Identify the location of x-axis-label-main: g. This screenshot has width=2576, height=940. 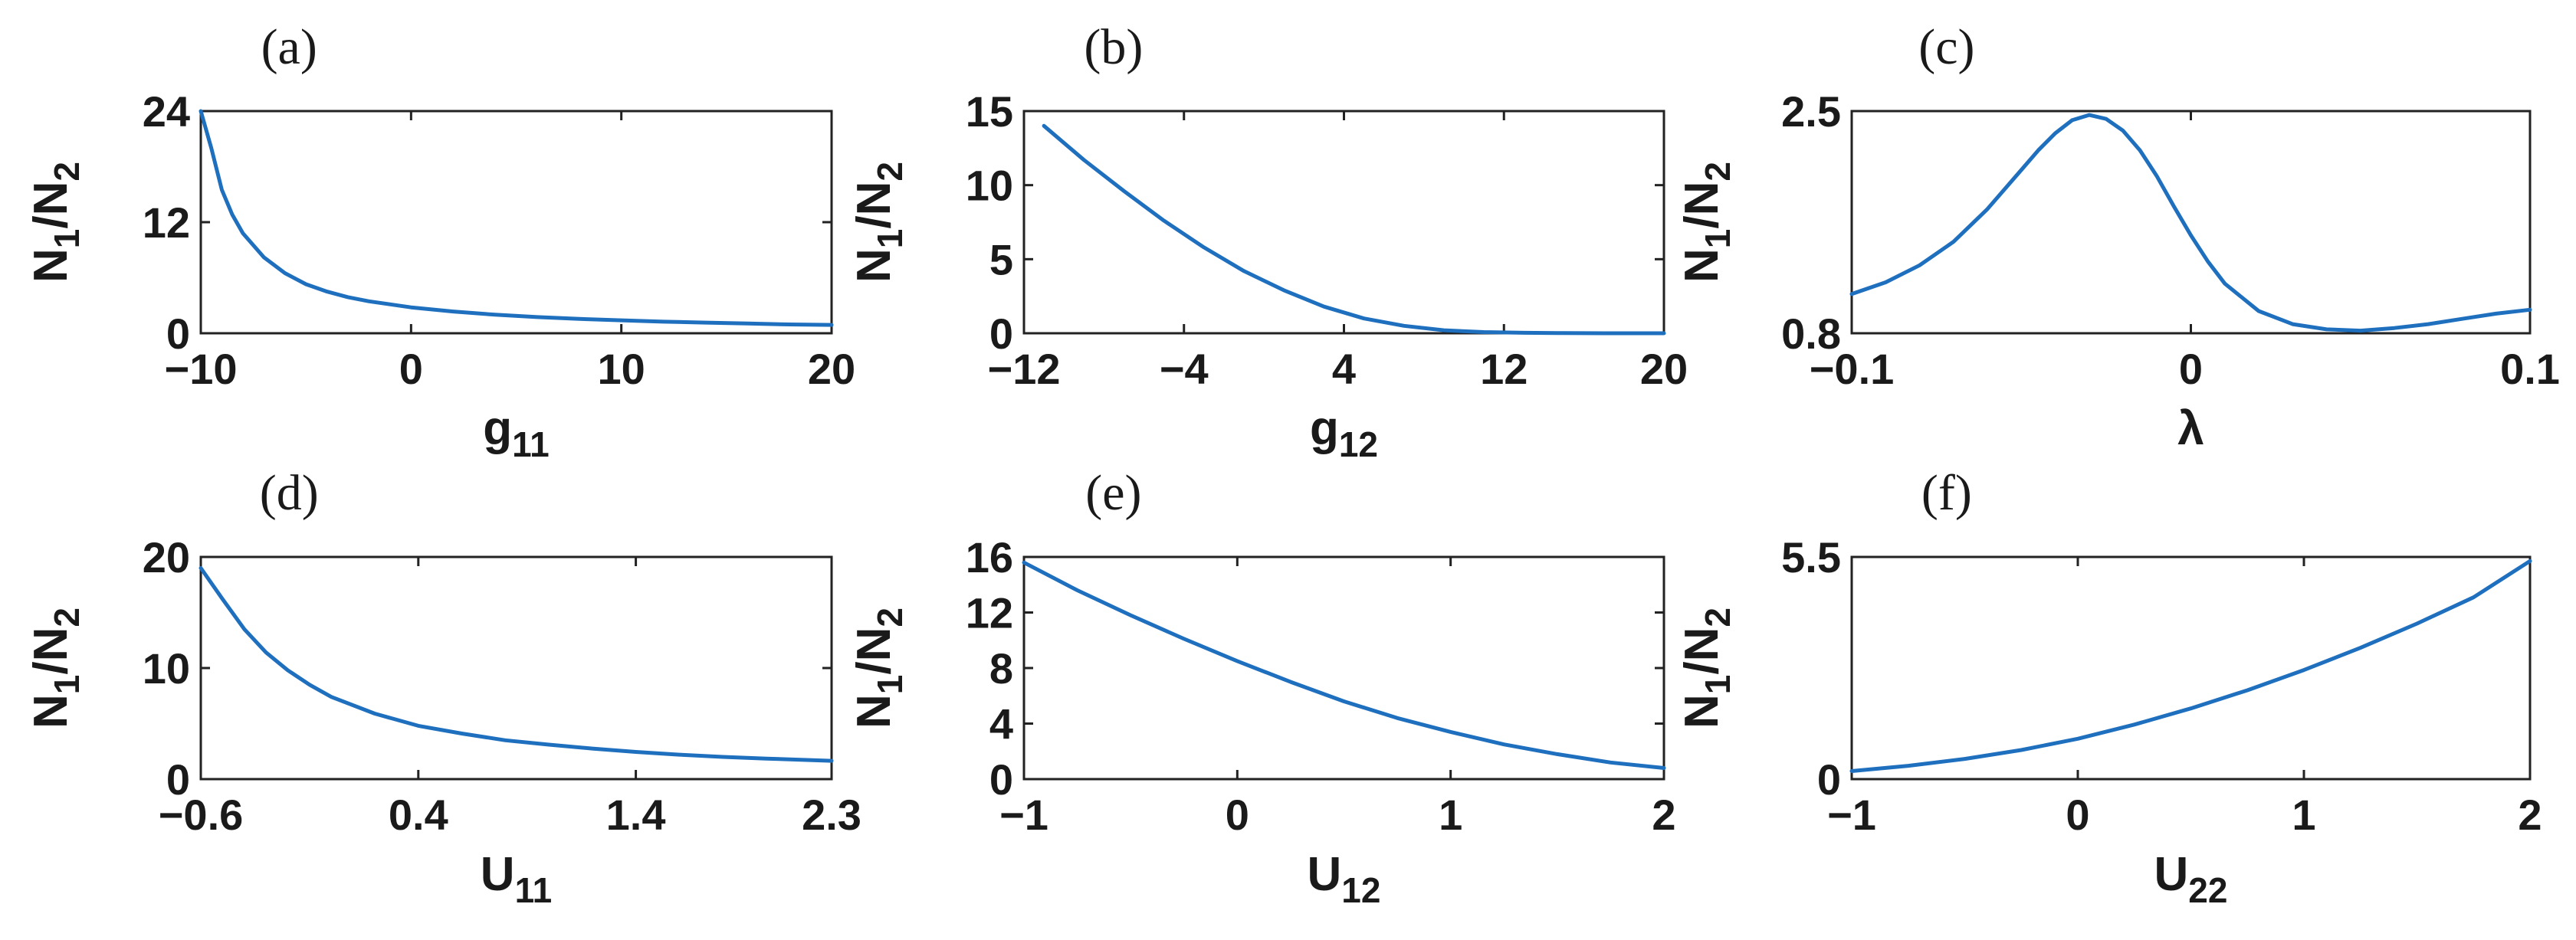
(497, 428).